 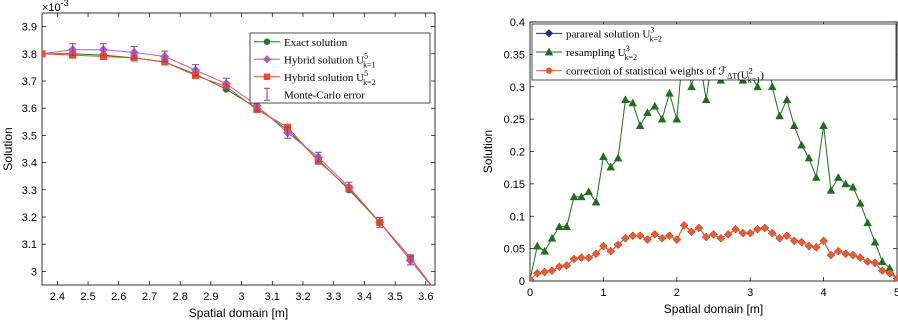 I want to click on y-tick-label: 3.1, so click(x=29, y=245).